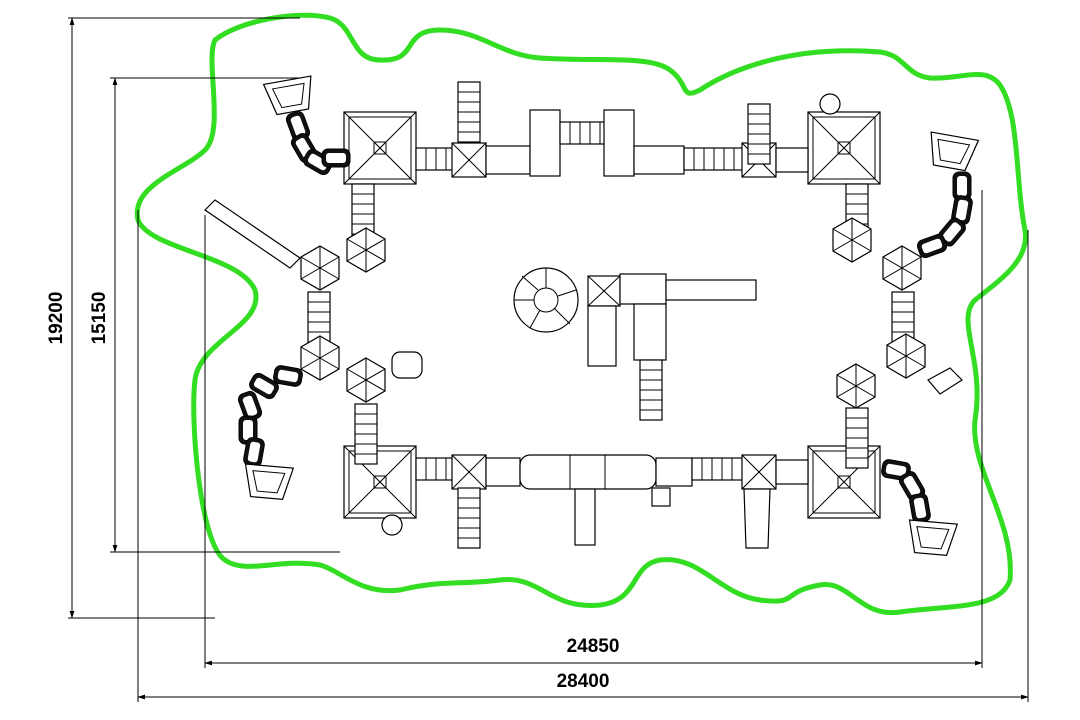 This screenshot has width=1080, height=720. Describe the element at coordinates (585, 517) in the screenshot. I see `slide-bottom-center` at that location.